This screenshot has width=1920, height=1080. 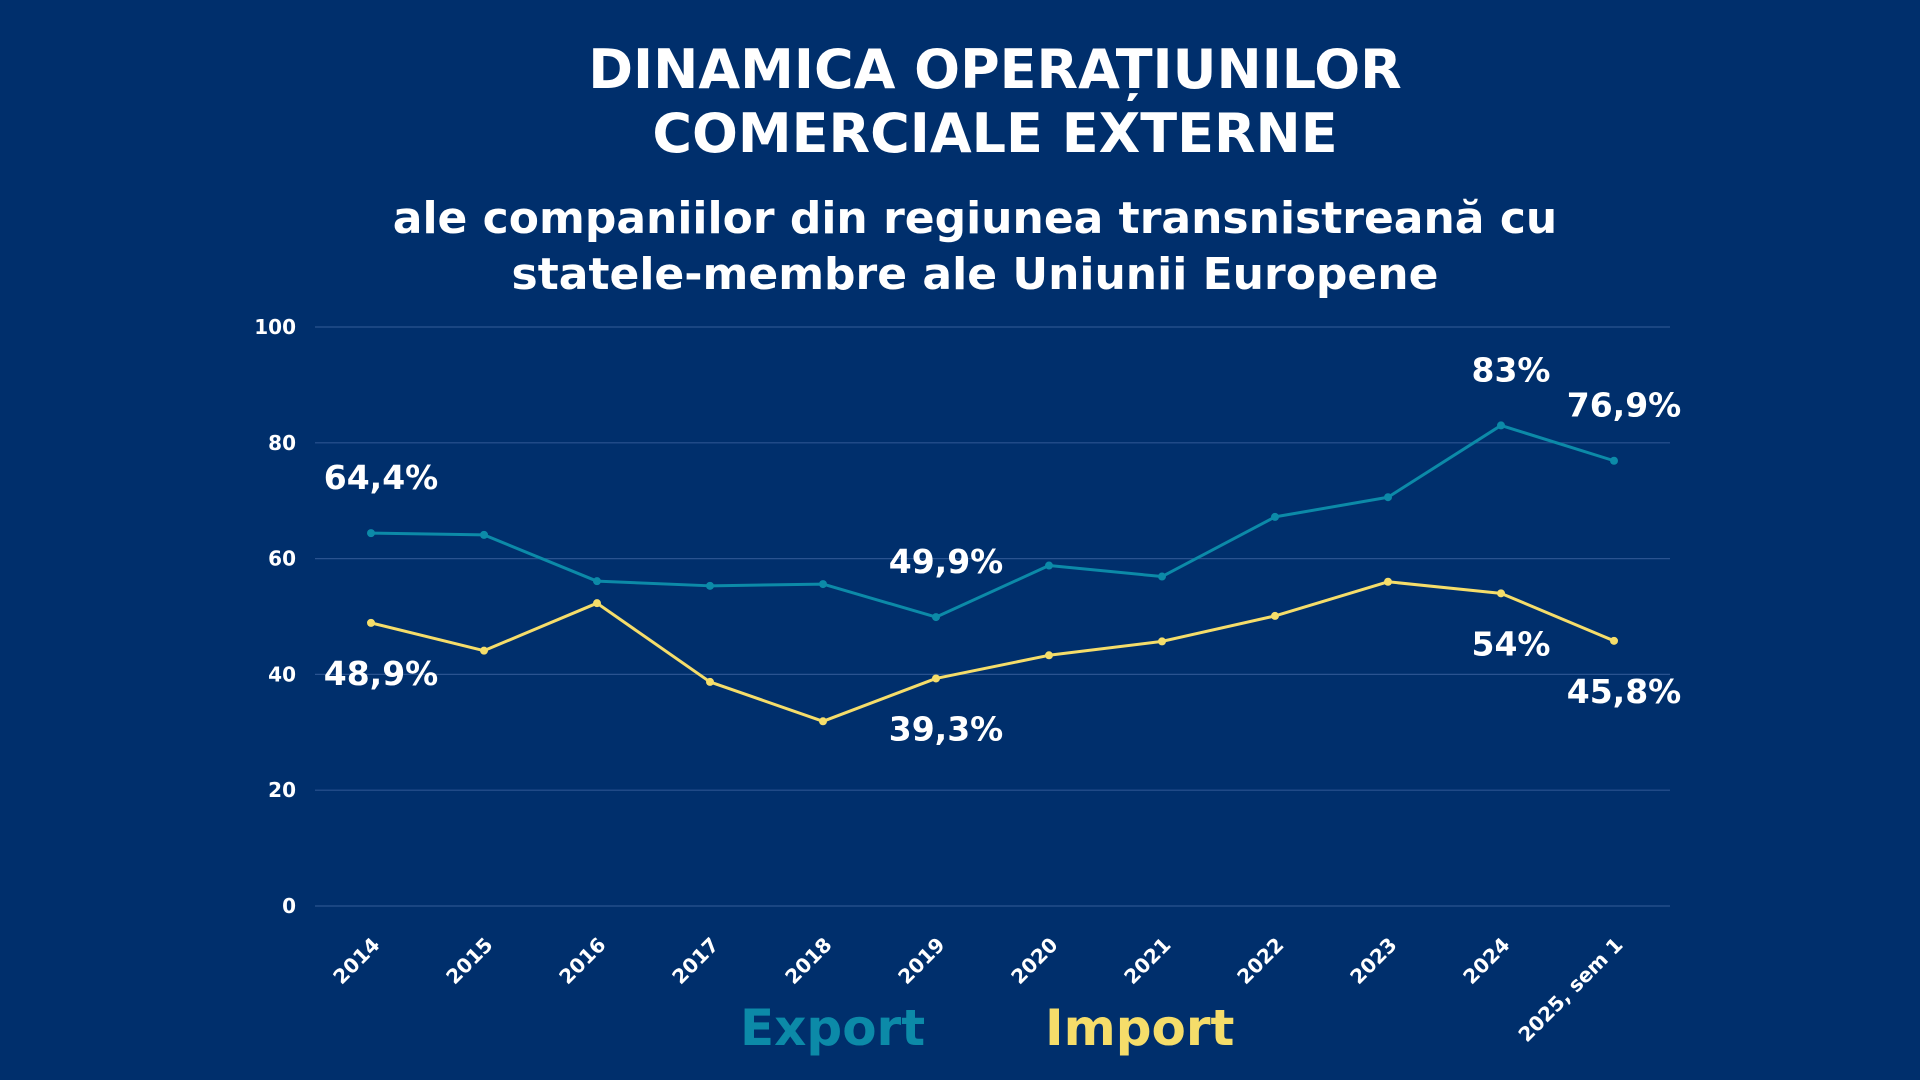 I want to click on x-tick-label: 2016, so click(x=582, y=961).